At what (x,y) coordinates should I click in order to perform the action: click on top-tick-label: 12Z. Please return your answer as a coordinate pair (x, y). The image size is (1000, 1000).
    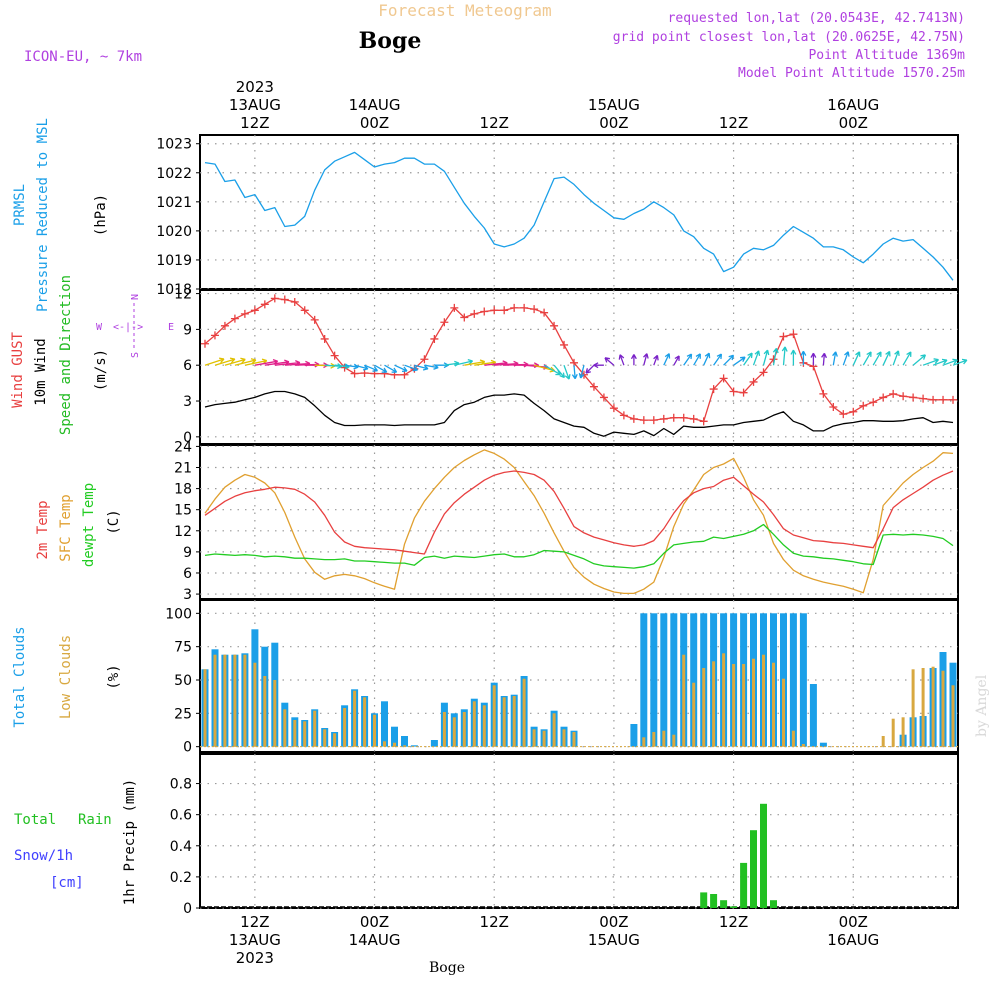
    Looking at the image, I should click on (733, 123).